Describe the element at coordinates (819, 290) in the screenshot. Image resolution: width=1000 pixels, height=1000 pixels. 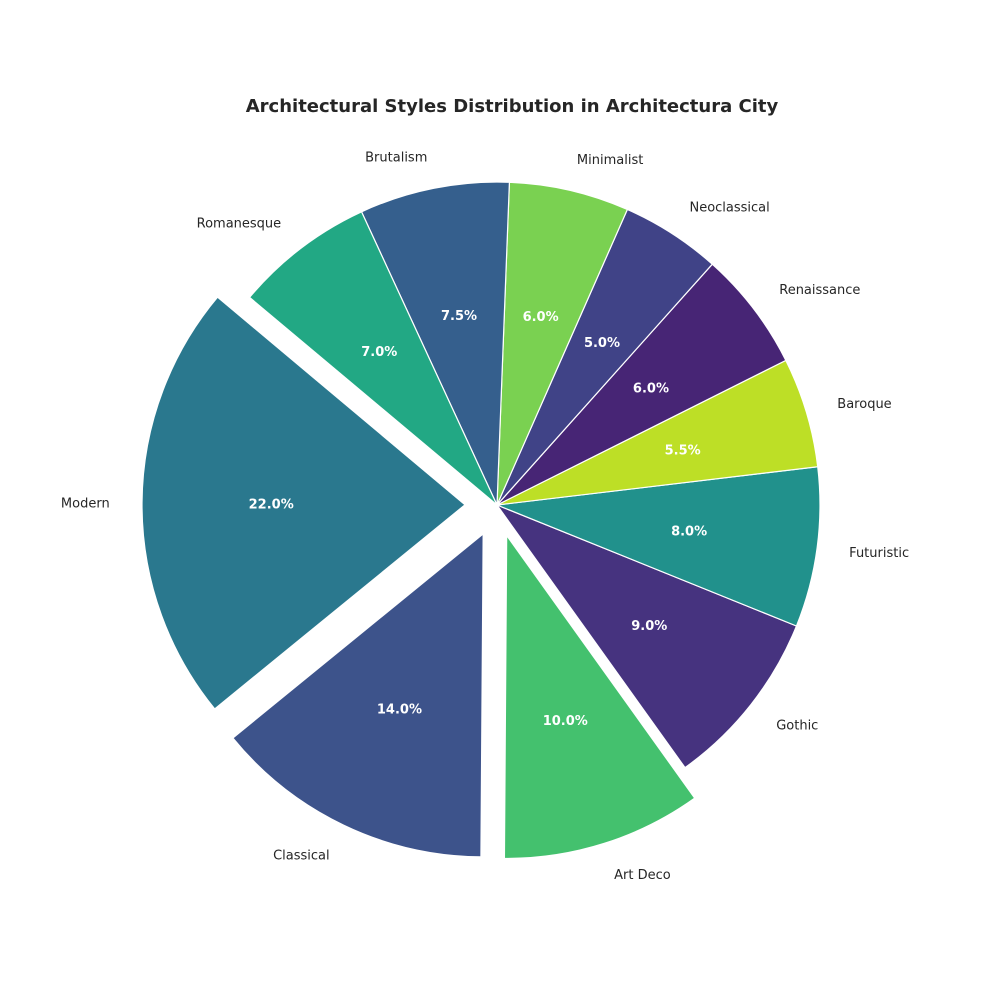
I see `slice-label-renaissance: Renaissance` at that location.